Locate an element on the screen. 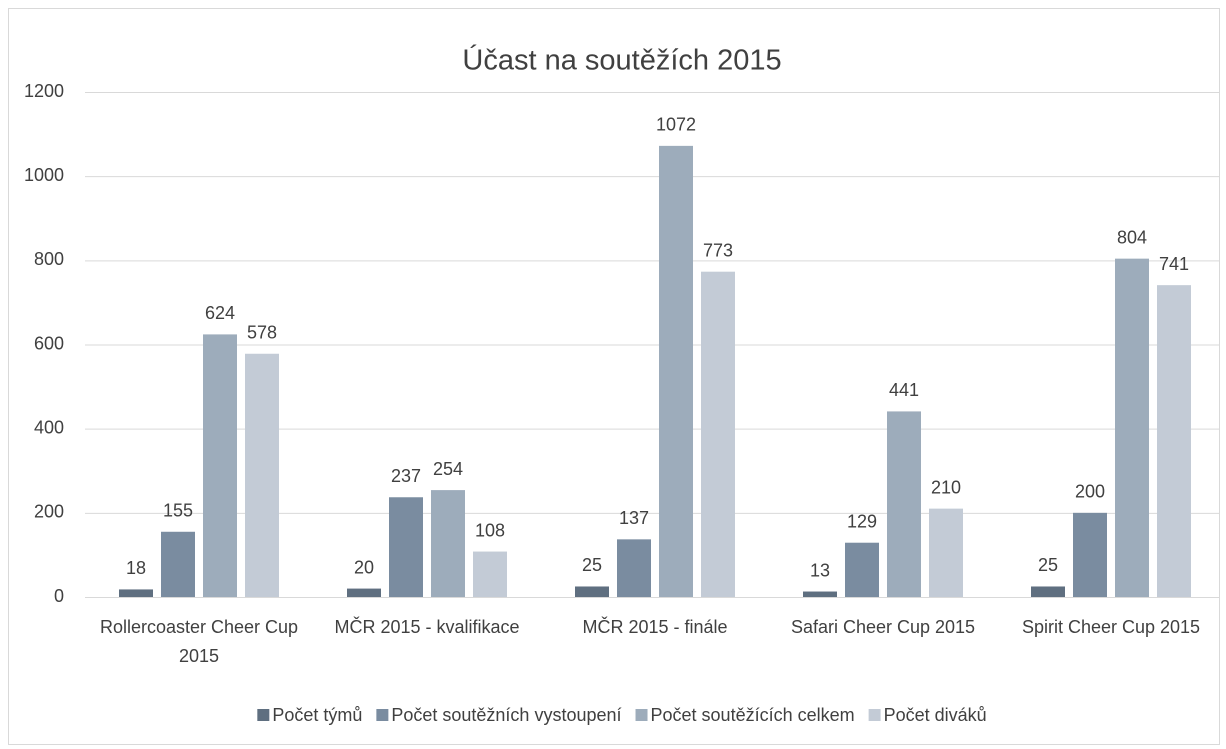 This screenshot has height=749, width=1226. y-tick-label: 600 is located at coordinates (49, 343).